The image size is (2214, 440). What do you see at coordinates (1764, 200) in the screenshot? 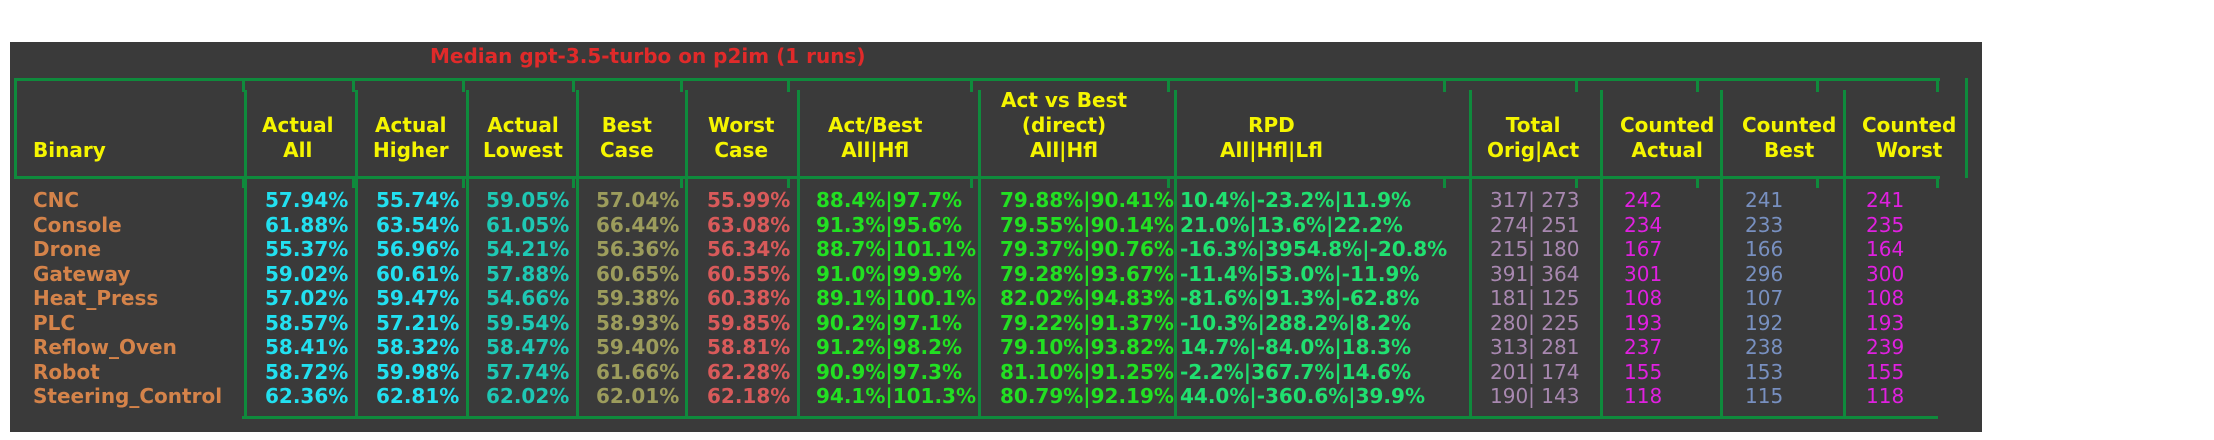
I see `cell-counted-best: 241` at bounding box center [1764, 200].